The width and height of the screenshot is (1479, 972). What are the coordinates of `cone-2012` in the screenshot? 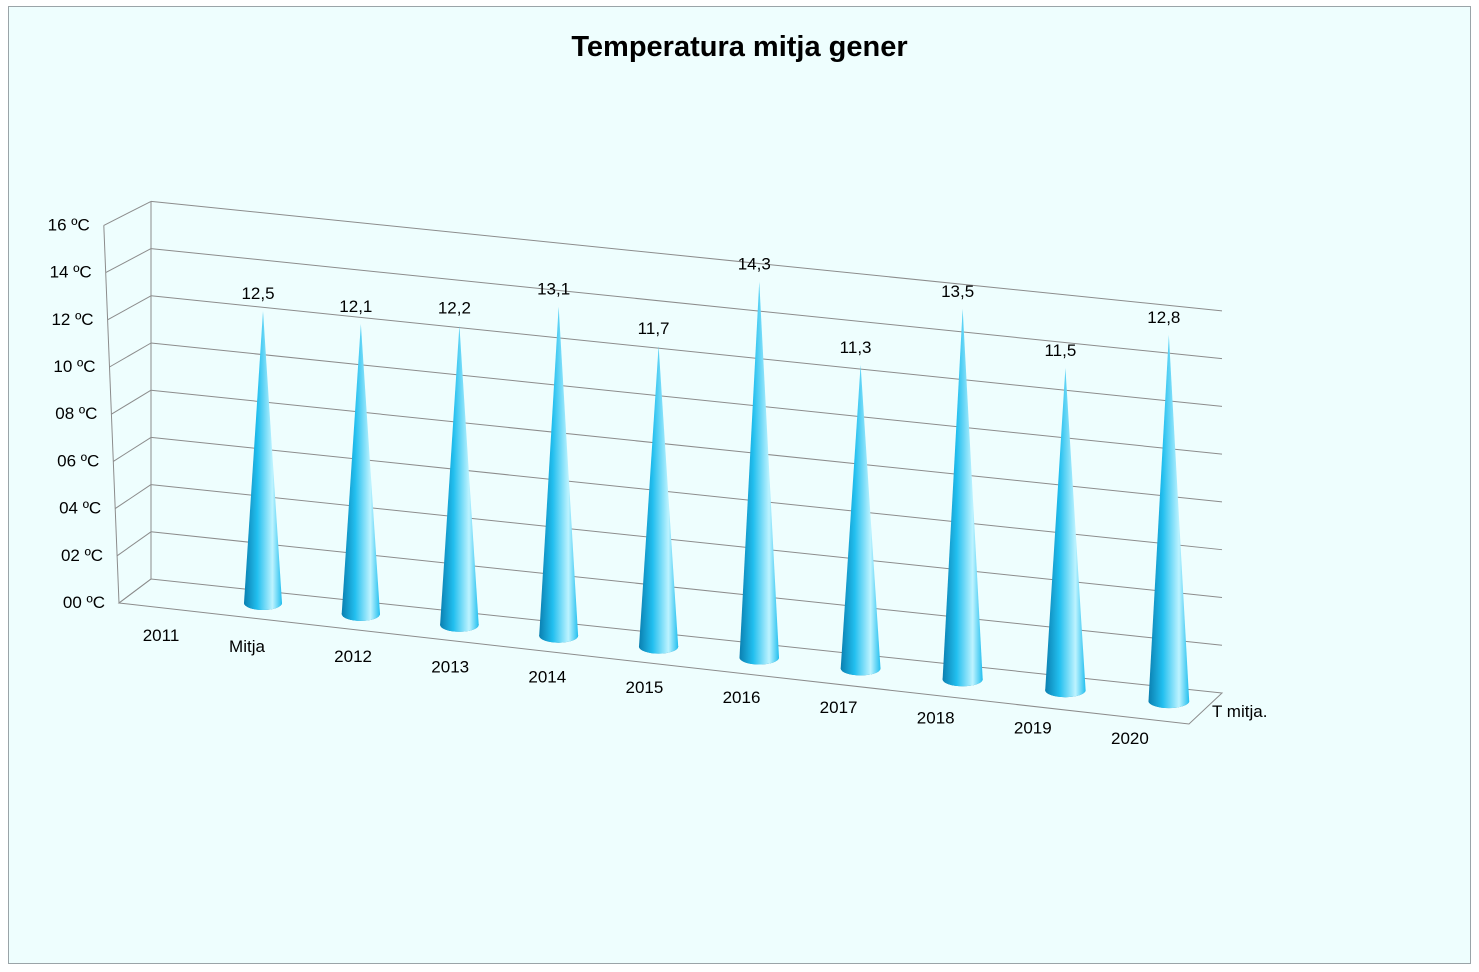 It's located at (360, 472).